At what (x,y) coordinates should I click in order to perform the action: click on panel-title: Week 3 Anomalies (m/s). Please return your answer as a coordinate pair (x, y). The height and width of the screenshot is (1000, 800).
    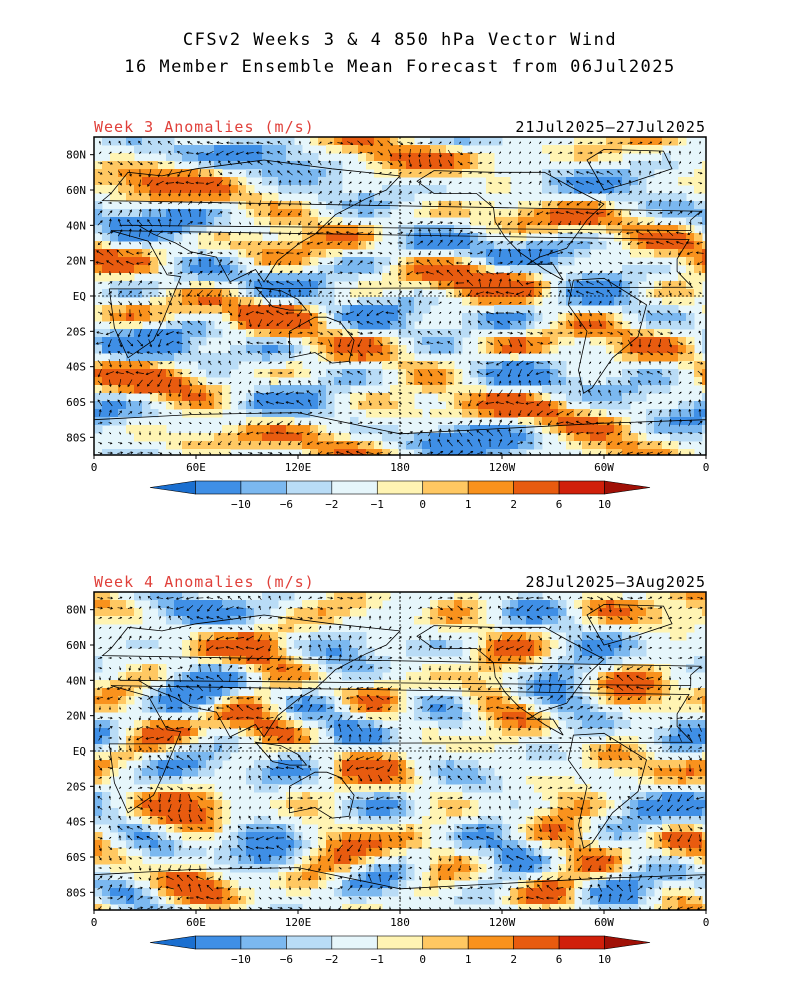
    Looking at the image, I should click on (204, 127).